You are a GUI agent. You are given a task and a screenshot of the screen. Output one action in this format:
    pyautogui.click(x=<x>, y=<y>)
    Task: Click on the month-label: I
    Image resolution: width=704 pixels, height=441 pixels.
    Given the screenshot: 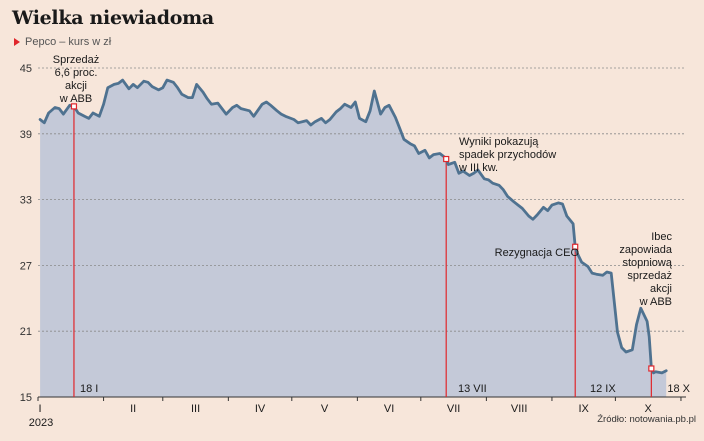 What is the action you would take?
    pyautogui.click(x=39, y=409)
    